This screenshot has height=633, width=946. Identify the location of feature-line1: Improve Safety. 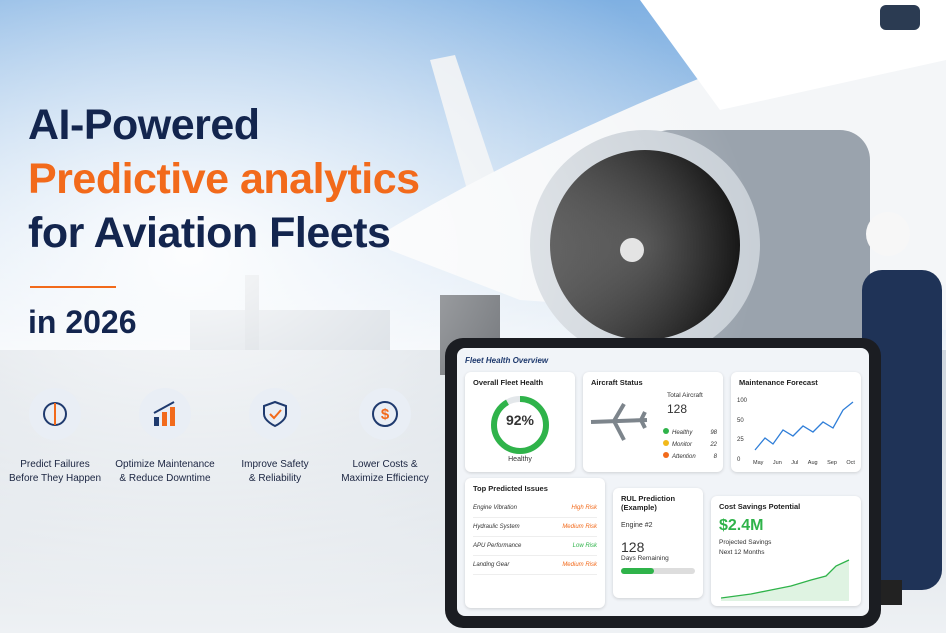
(275, 464).